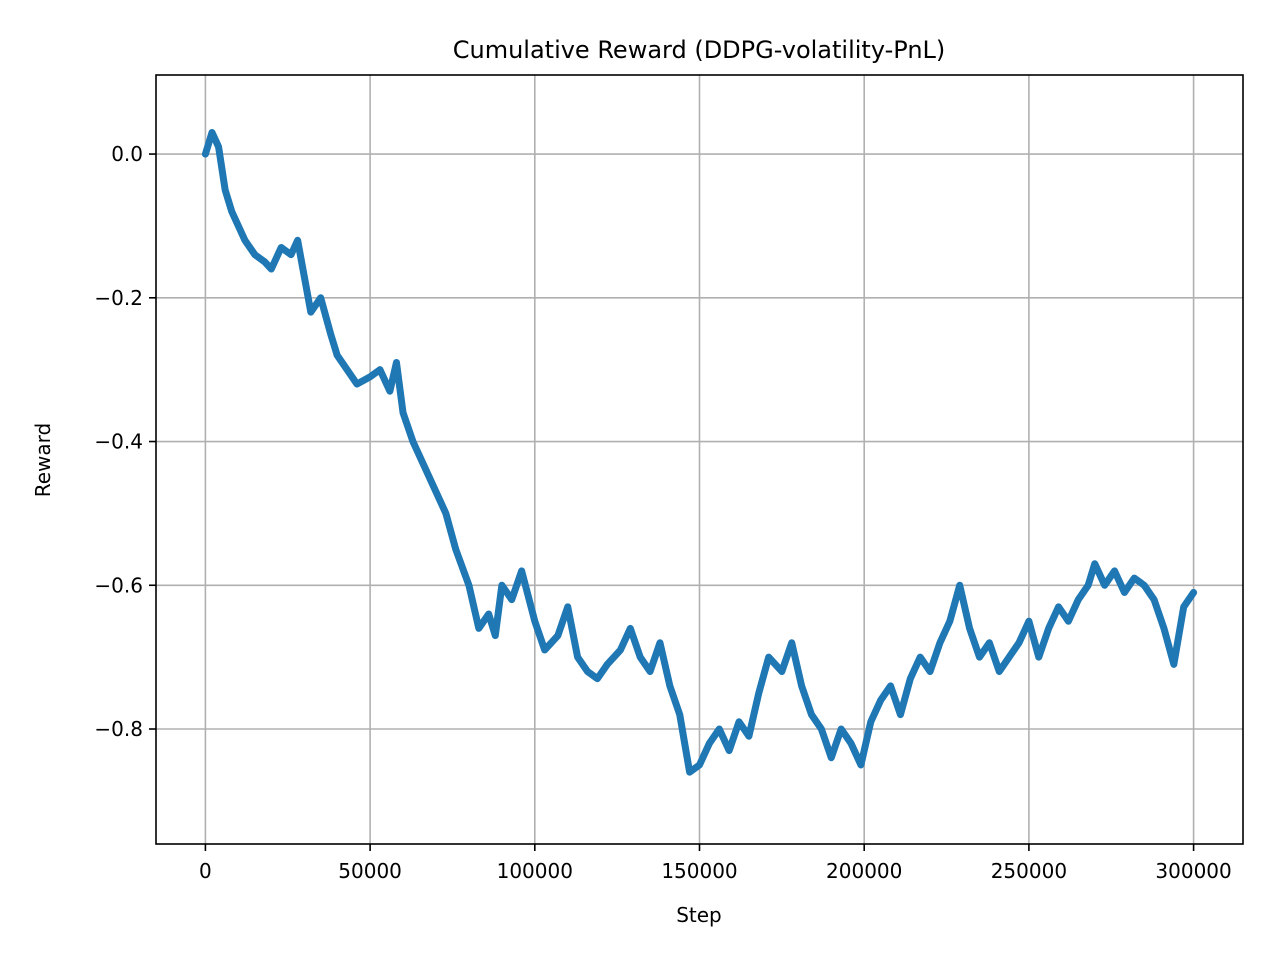  Describe the element at coordinates (864, 871) in the screenshot. I see `x-tick-label: 200000` at that location.